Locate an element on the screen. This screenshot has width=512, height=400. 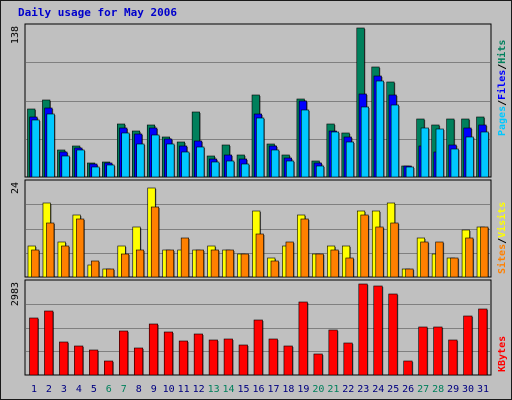
legend-sites-visits-part: / is located at coordinates (502, 241).